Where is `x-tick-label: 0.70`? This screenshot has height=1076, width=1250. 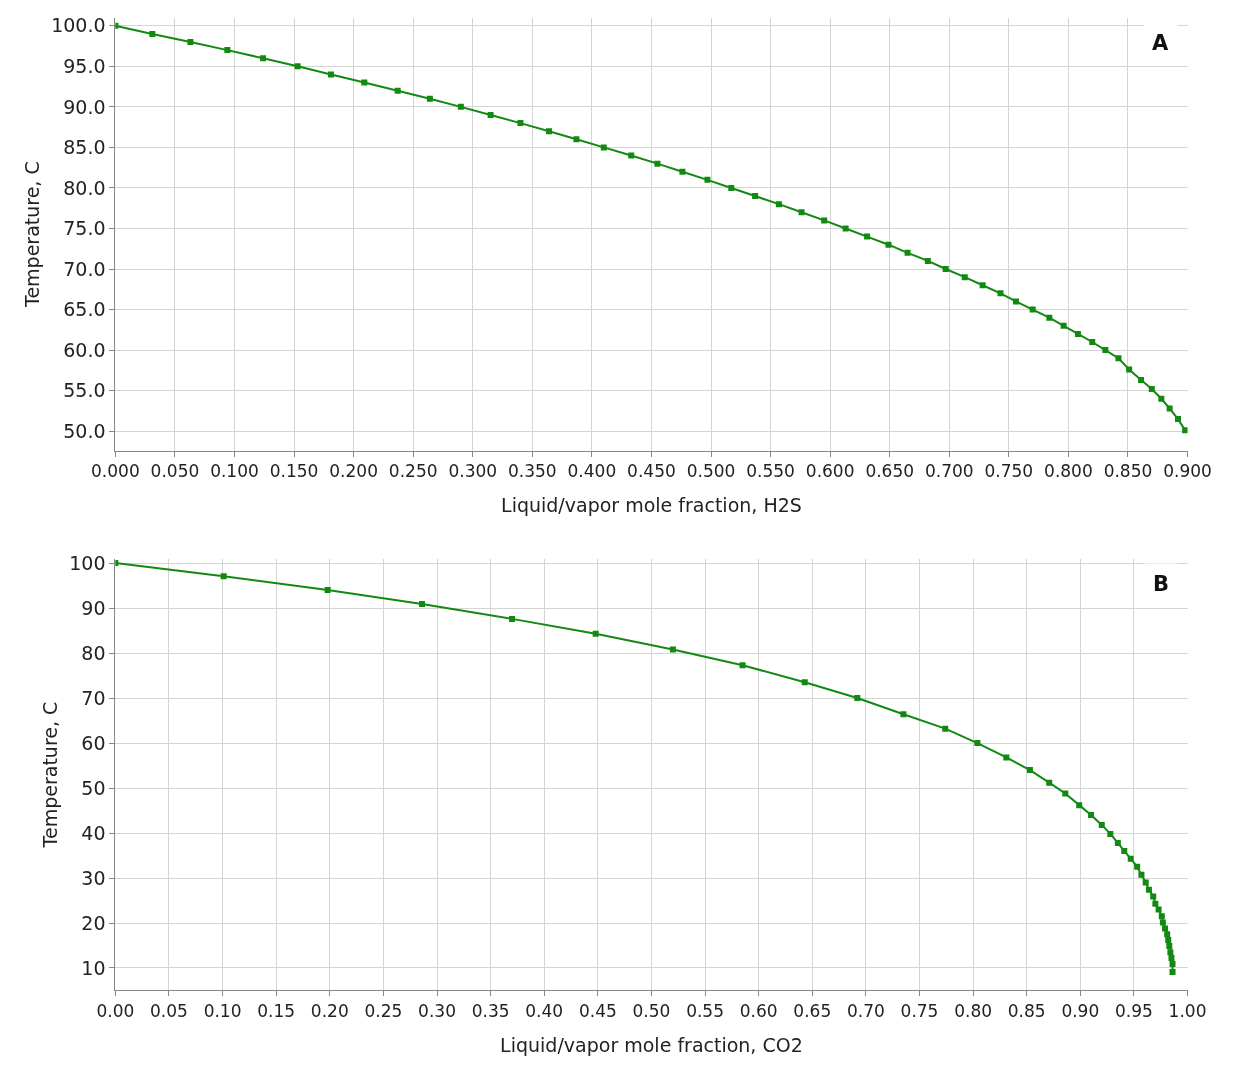
x-tick-label: 0.70 is located at coordinates (865, 1010).